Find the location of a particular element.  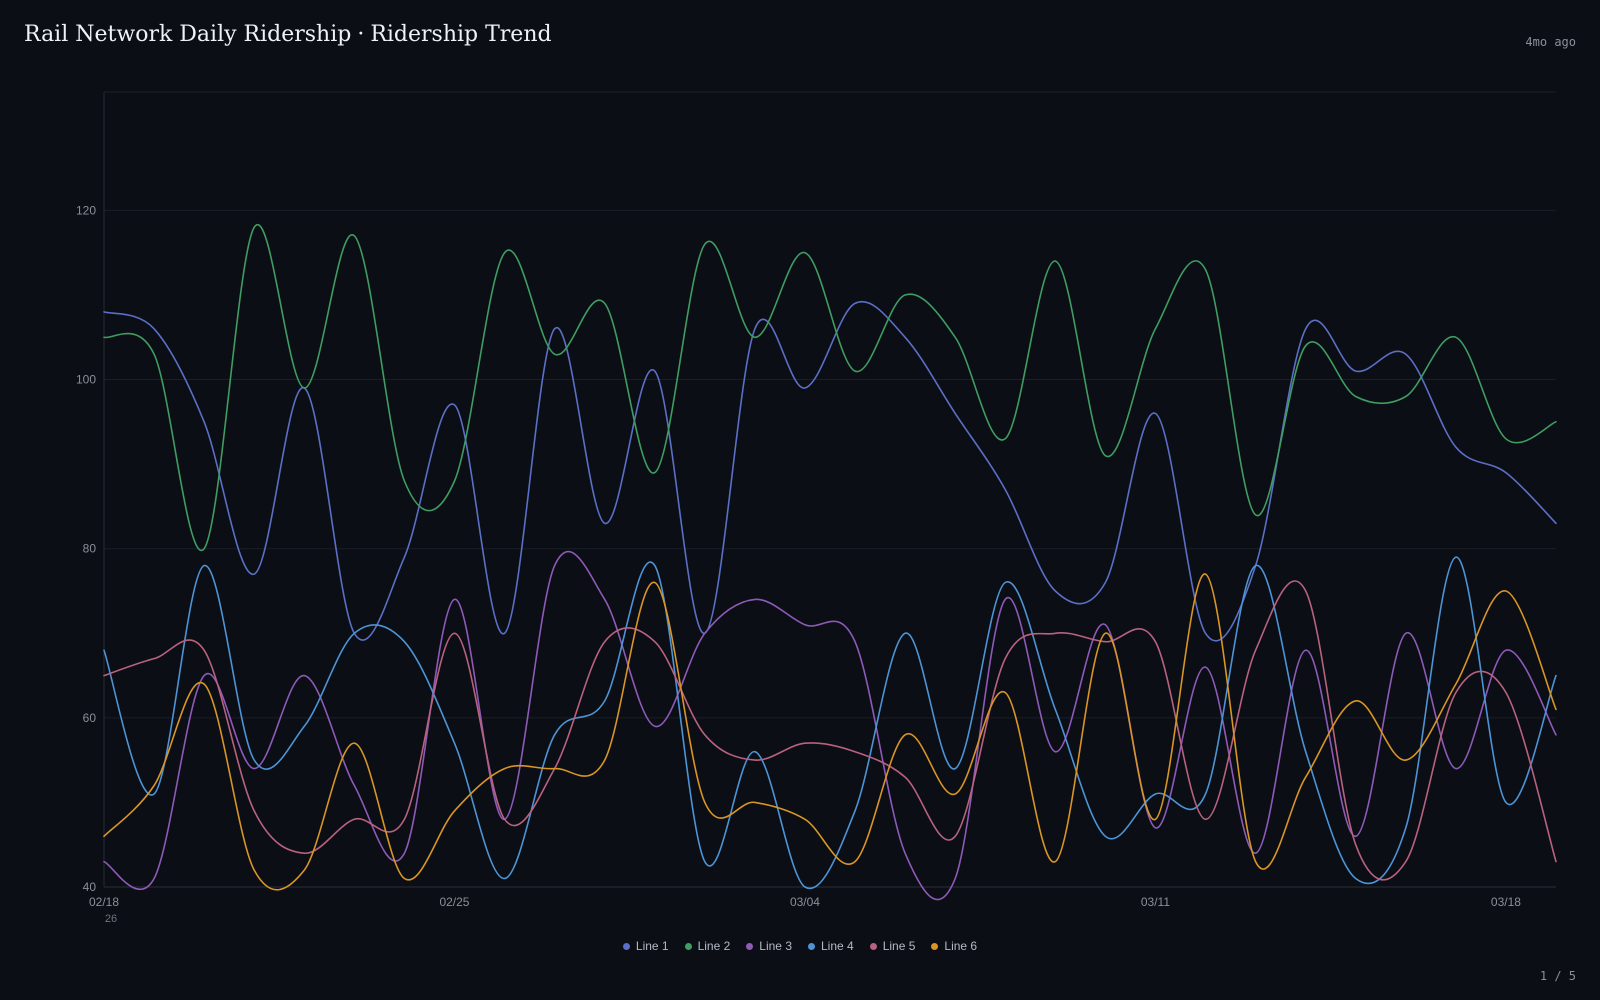

legend-item-line-2: Line 2 is located at coordinates (707, 946).